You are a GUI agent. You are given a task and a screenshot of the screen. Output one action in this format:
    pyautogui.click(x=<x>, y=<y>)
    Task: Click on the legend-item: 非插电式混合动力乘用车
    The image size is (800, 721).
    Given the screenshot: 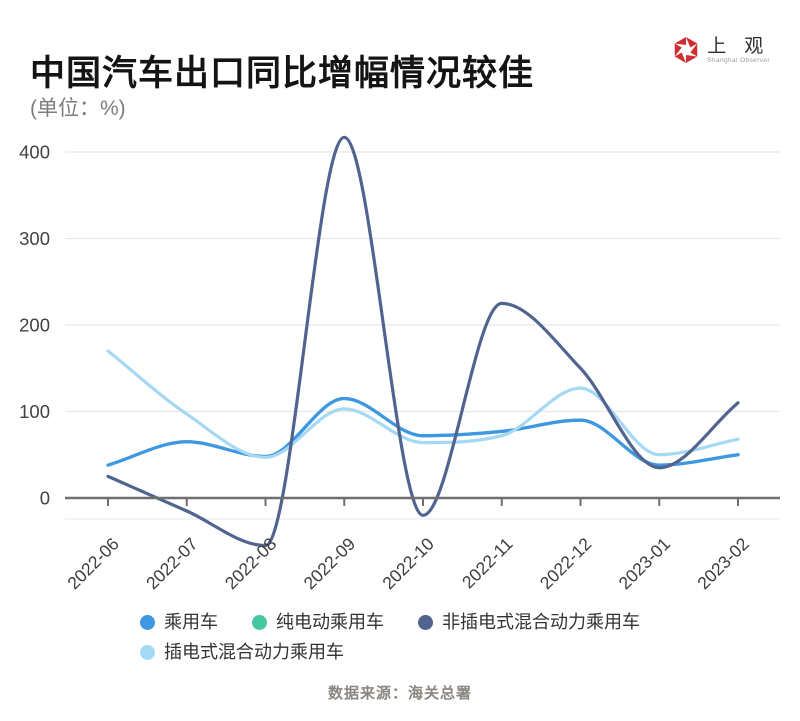 What is the action you would take?
    pyautogui.click(x=529, y=622)
    